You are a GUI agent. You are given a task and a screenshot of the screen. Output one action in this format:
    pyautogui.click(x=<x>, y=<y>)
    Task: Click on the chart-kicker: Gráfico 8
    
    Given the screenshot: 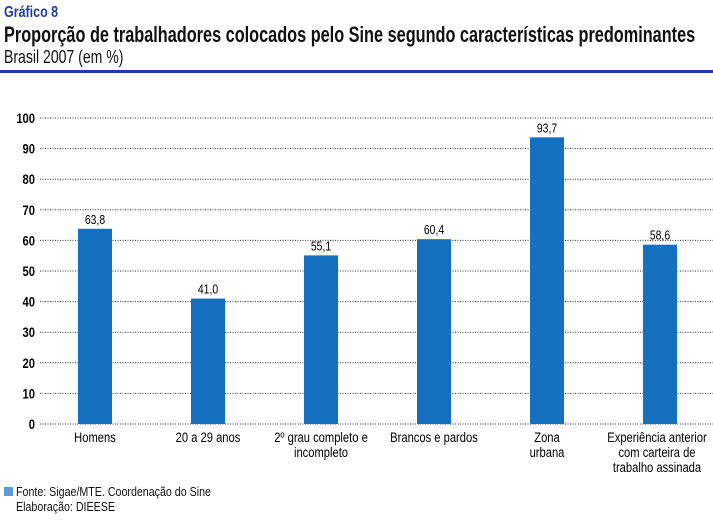 What is the action you would take?
    pyautogui.click(x=31, y=12)
    